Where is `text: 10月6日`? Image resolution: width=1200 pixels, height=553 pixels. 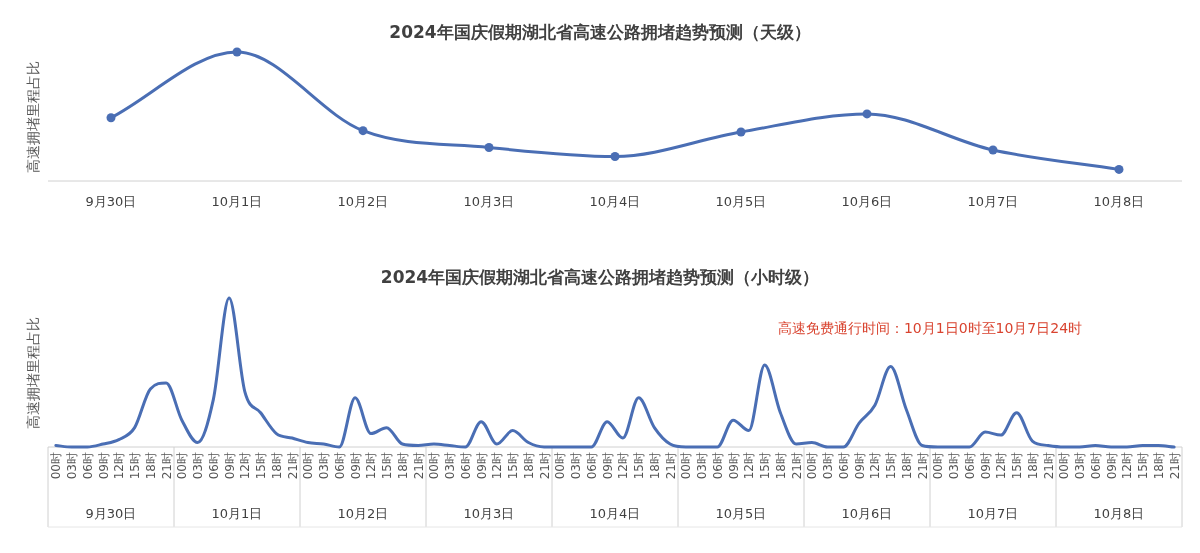
text: 10月6日 is located at coordinates (867, 513).